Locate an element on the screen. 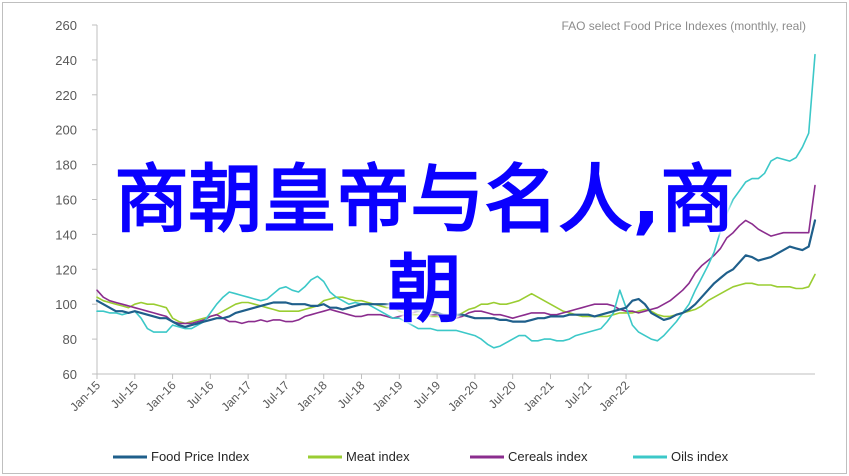 The width and height of the screenshot is (849, 476). x-tick-label: Jul-15 is located at coordinates (124, 394).